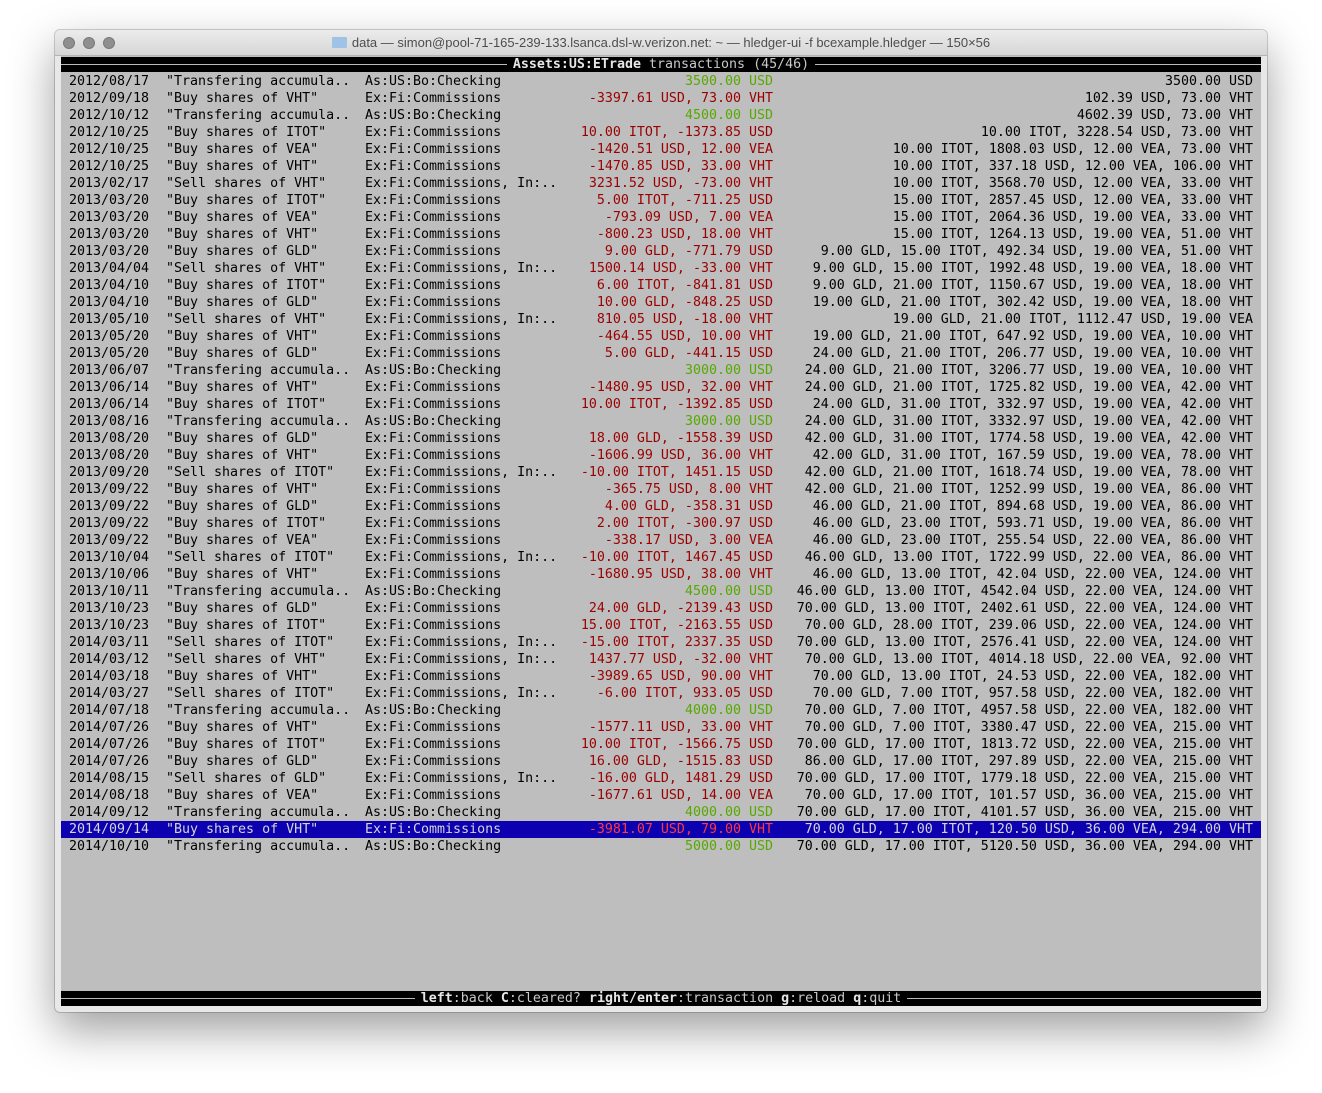  I want to click on transaction-accounts: As:US:Bo:Checking, so click(433, 846).